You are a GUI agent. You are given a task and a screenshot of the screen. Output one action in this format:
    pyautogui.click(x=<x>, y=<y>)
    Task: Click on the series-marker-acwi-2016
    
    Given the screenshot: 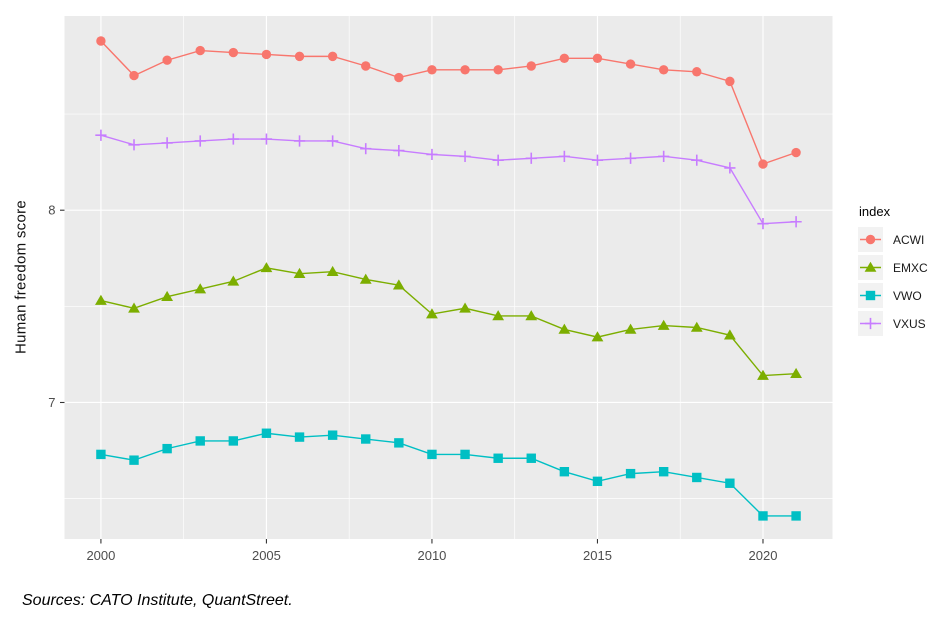 What is the action you would take?
    pyautogui.click(x=630, y=64)
    